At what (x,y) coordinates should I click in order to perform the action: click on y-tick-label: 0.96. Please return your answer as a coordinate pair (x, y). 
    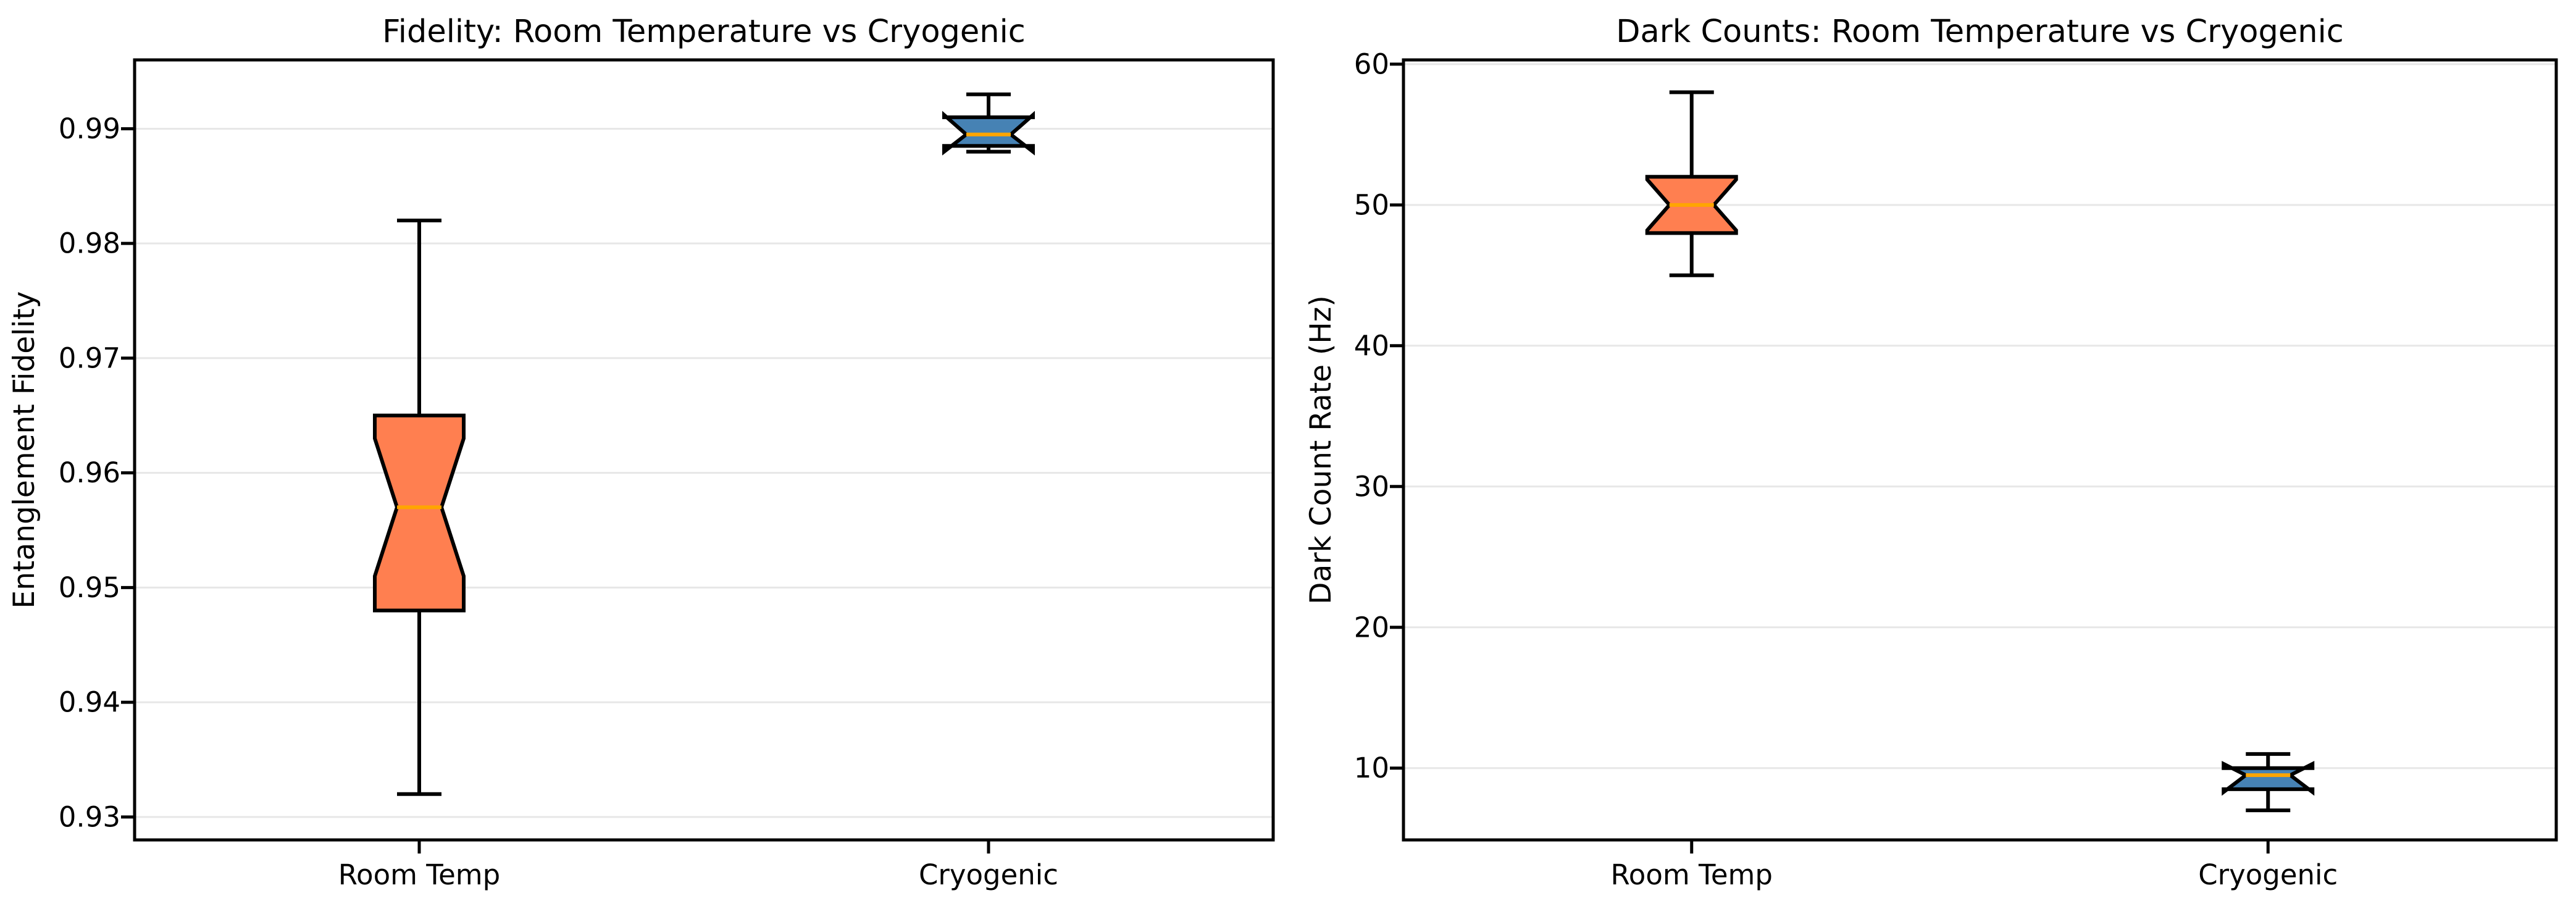
    Looking at the image, I should click on (89, 472).